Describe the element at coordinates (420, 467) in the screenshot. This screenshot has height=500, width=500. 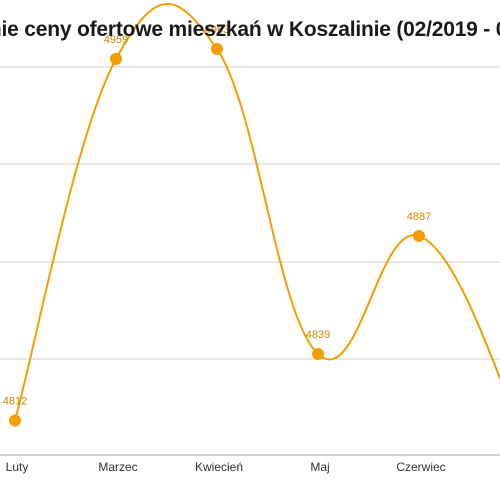
I see `x-tick-label: Czerwiec` at that location.